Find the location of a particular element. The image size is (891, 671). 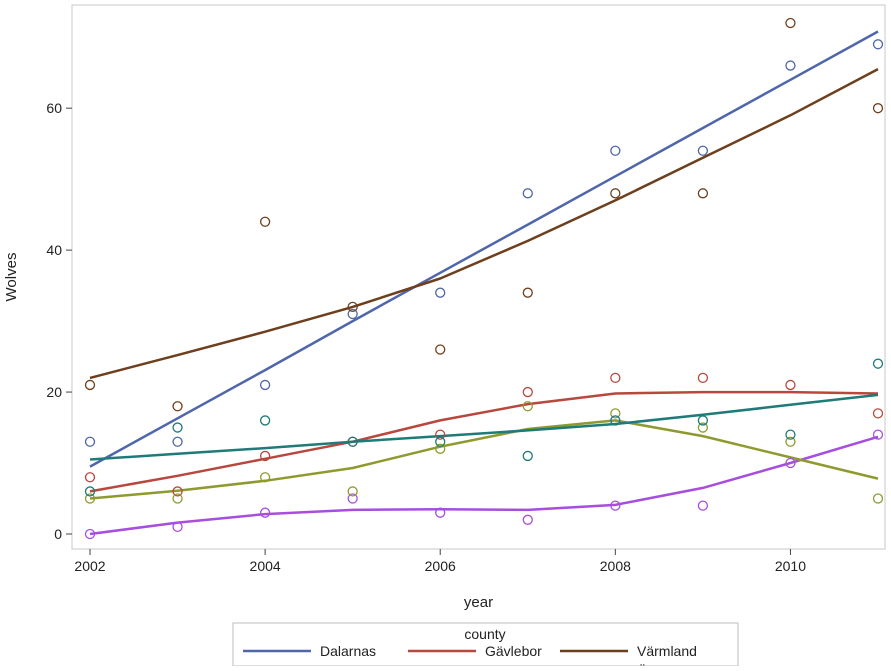

y-tick-label: 0 is located at coordinates (58, 534).